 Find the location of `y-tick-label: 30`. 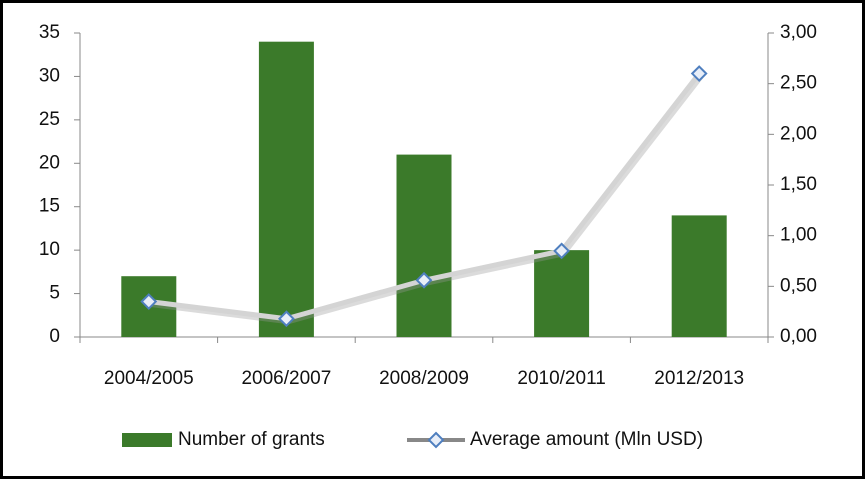

y-tick-label: 30 is located at coordinates (49, 75).